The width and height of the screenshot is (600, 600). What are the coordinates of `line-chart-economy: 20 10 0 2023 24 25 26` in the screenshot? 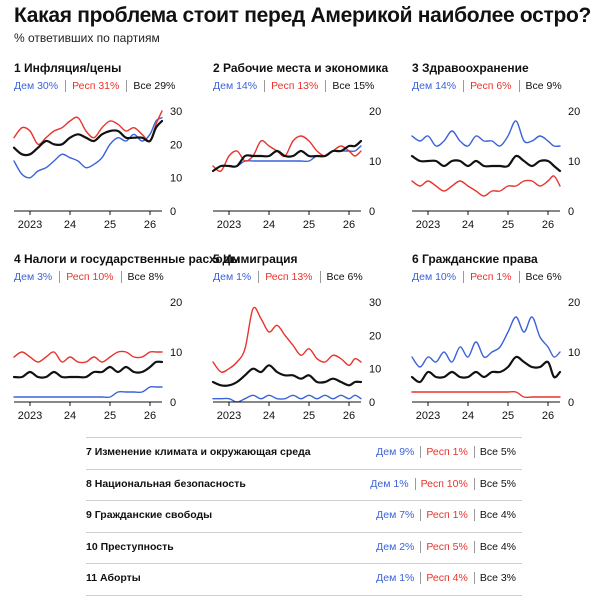 It's located at (296, 168).